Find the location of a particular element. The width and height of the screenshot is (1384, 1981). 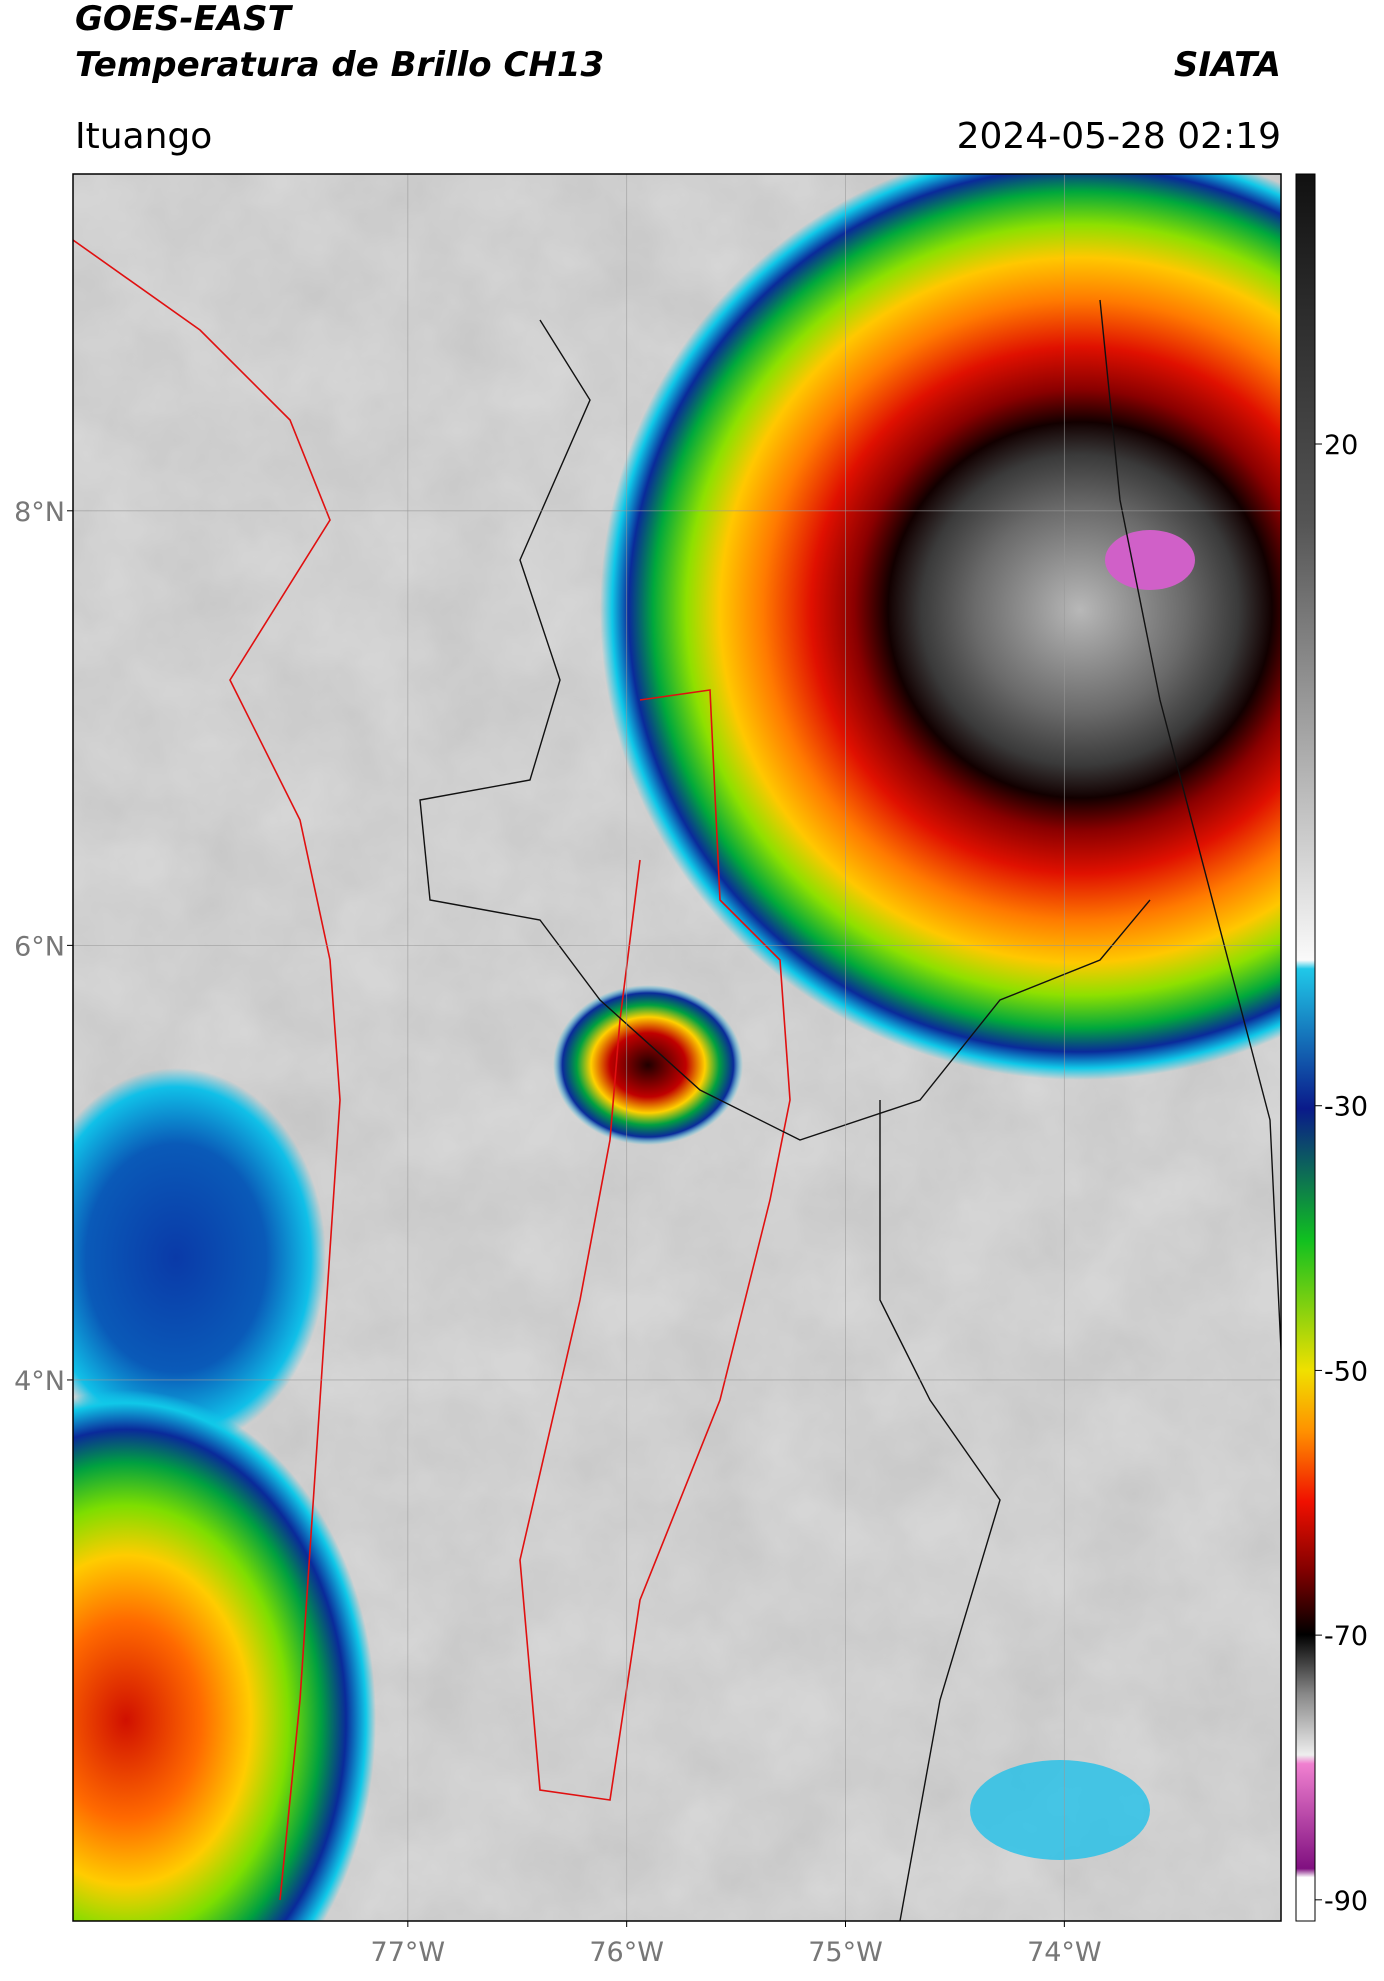

colorbar-tick-label: -50 is located at coordinates (1346, 1371).